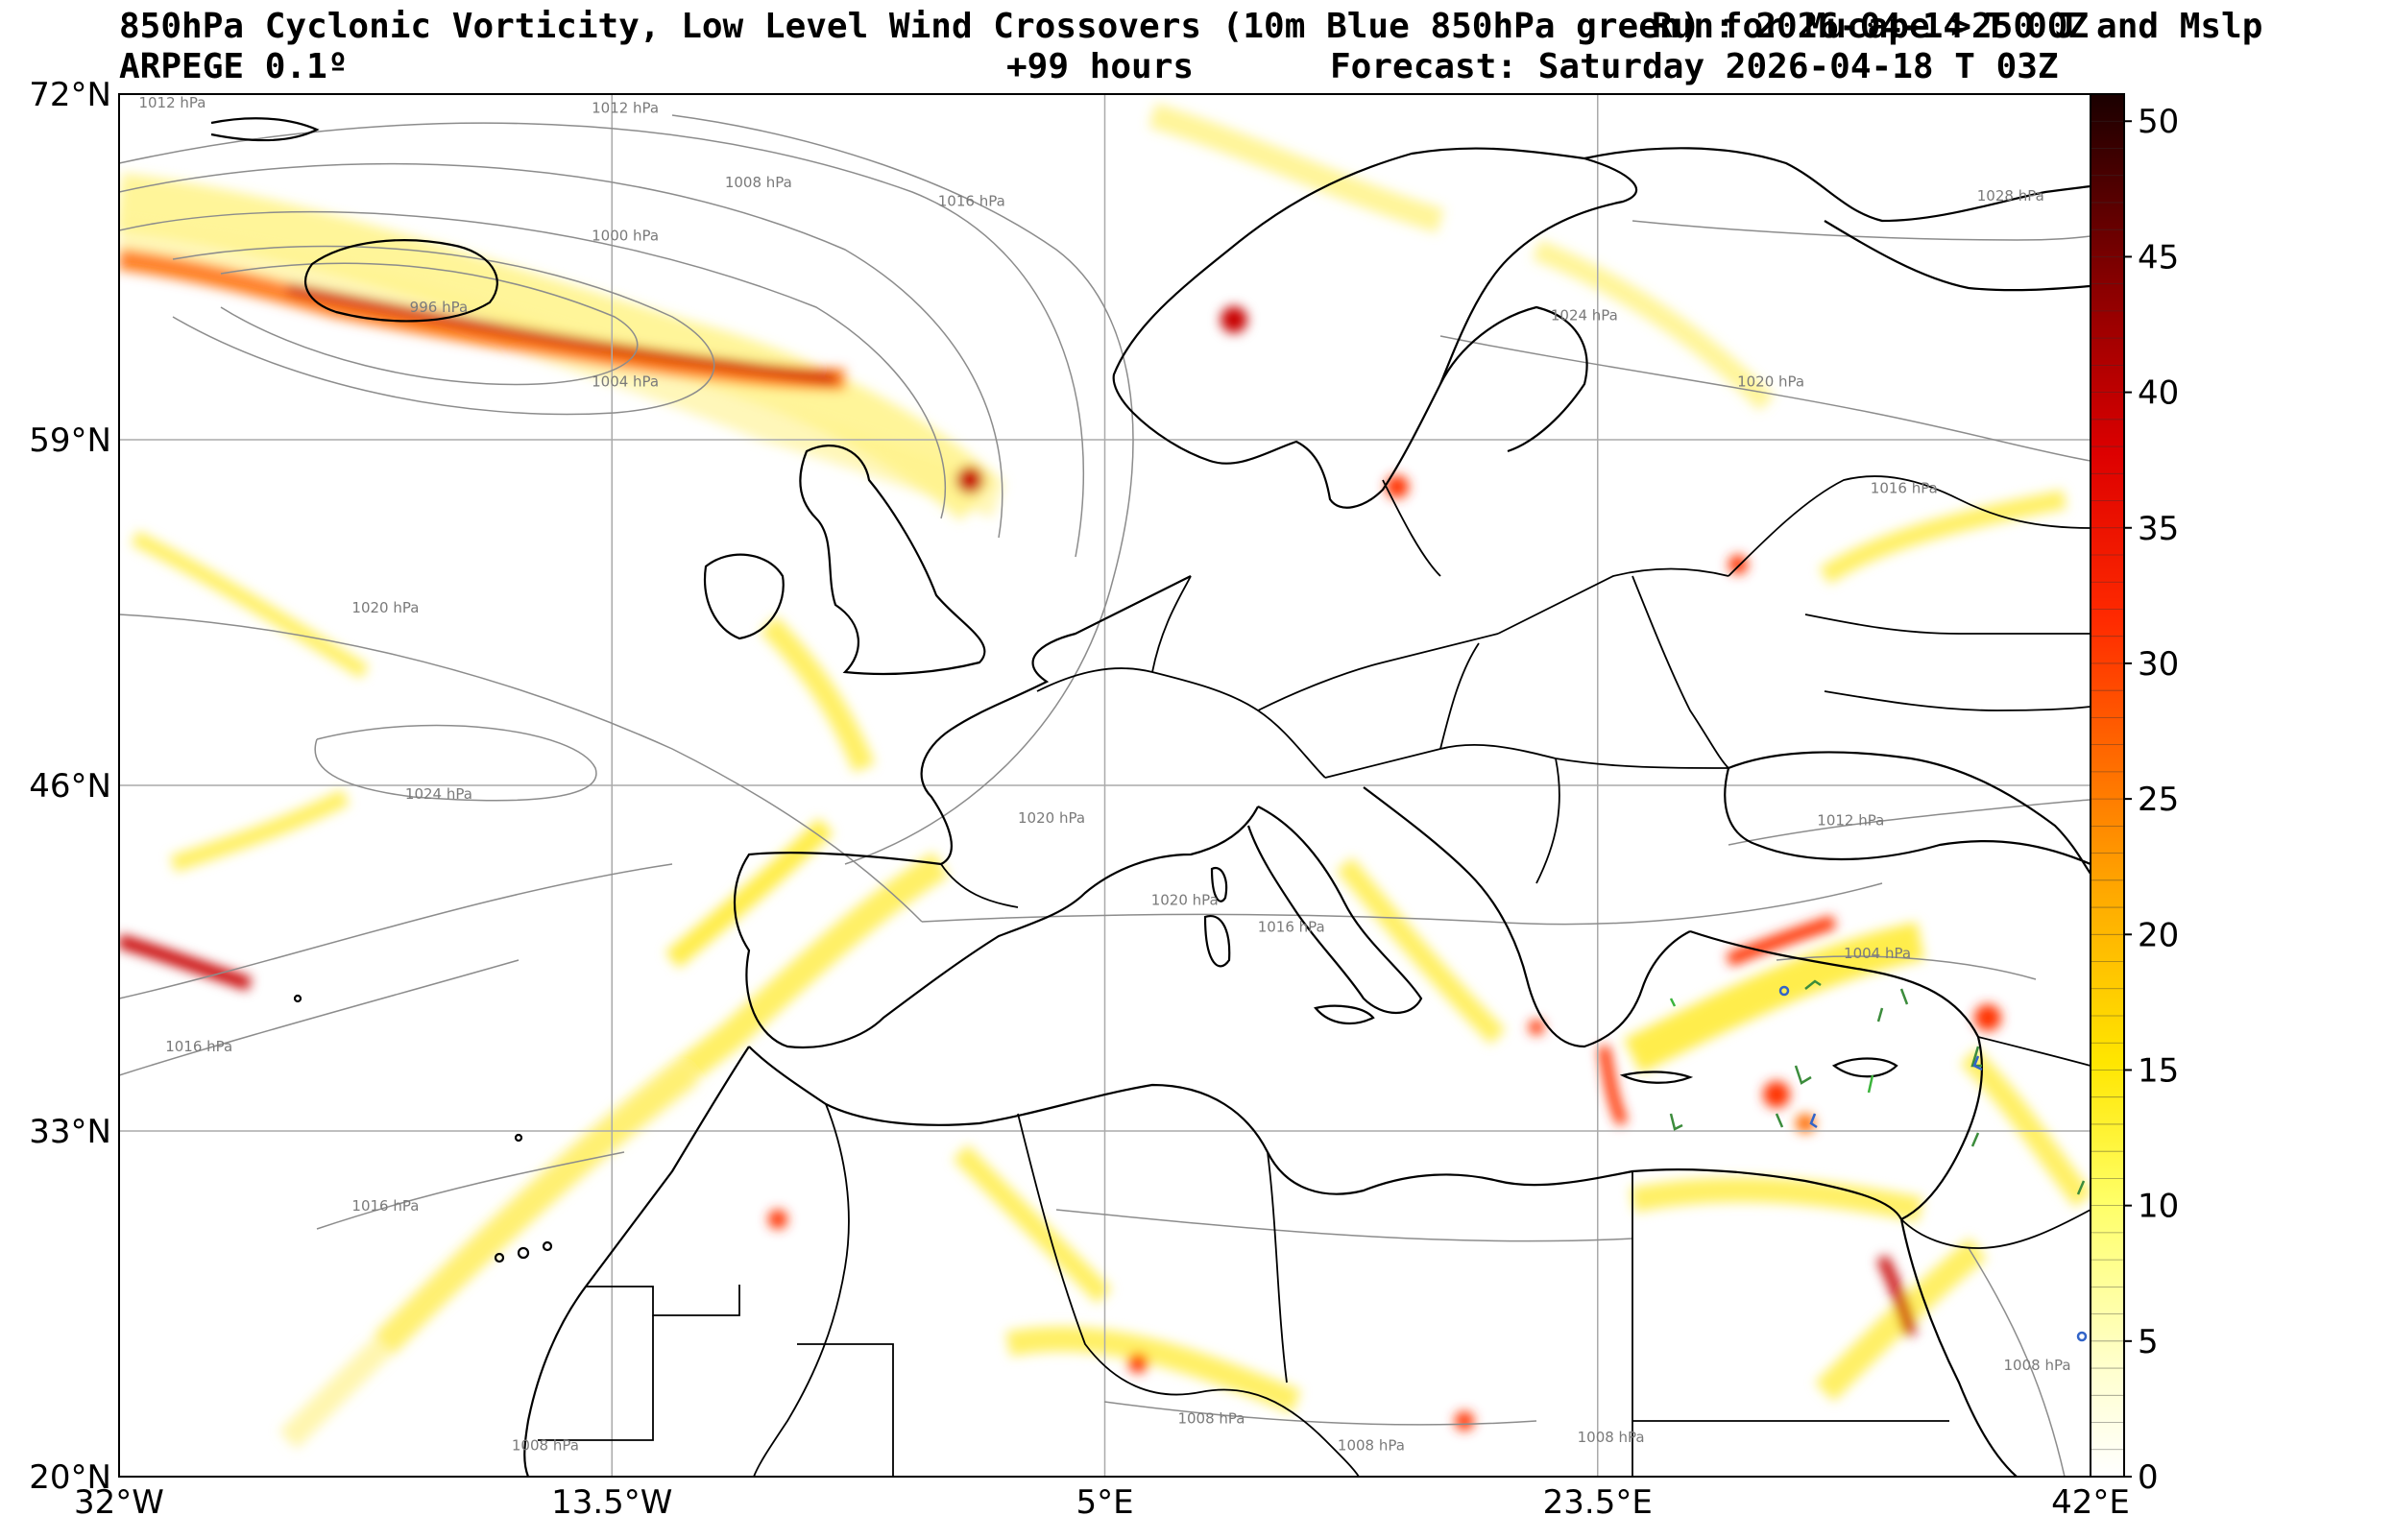 Image resolution: width=2393 pixels, height=1540 pixels. I want to click on model-label: ARPEGE 0.1º, so click(234, 66).